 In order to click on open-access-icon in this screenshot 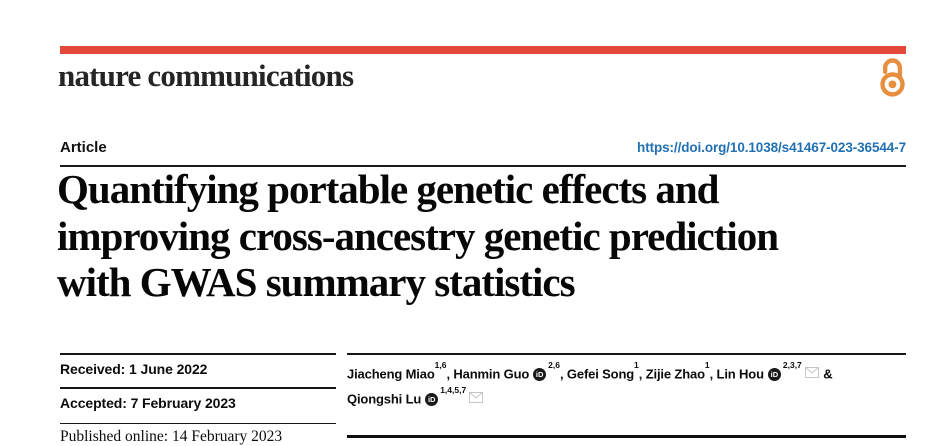, I will do `click(892, 77)`.